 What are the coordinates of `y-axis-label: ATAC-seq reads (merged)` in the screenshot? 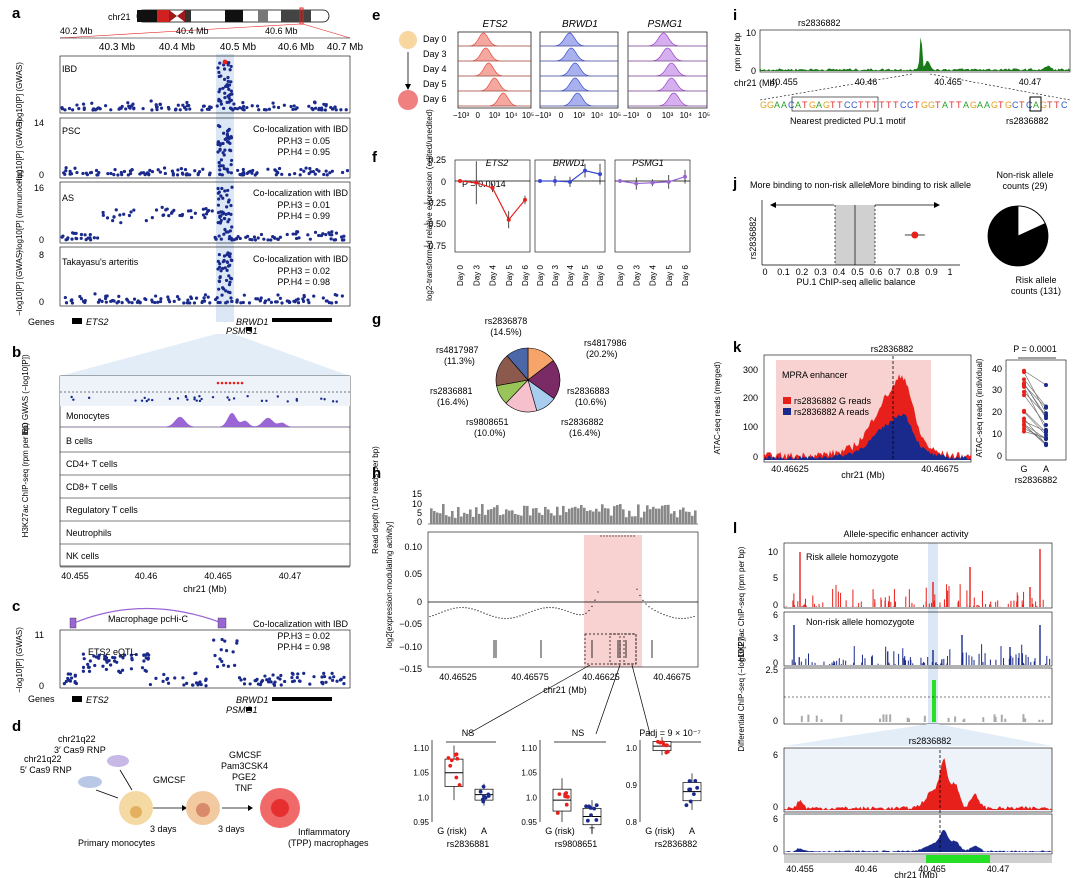 It's located at (717, 407).